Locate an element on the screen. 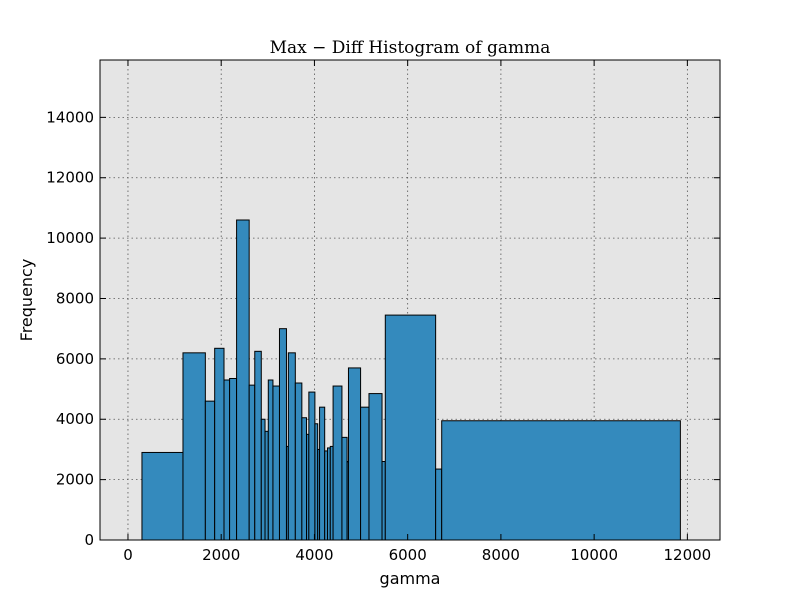  y-tick-label: 12000 is located at coordinates (70, 178).